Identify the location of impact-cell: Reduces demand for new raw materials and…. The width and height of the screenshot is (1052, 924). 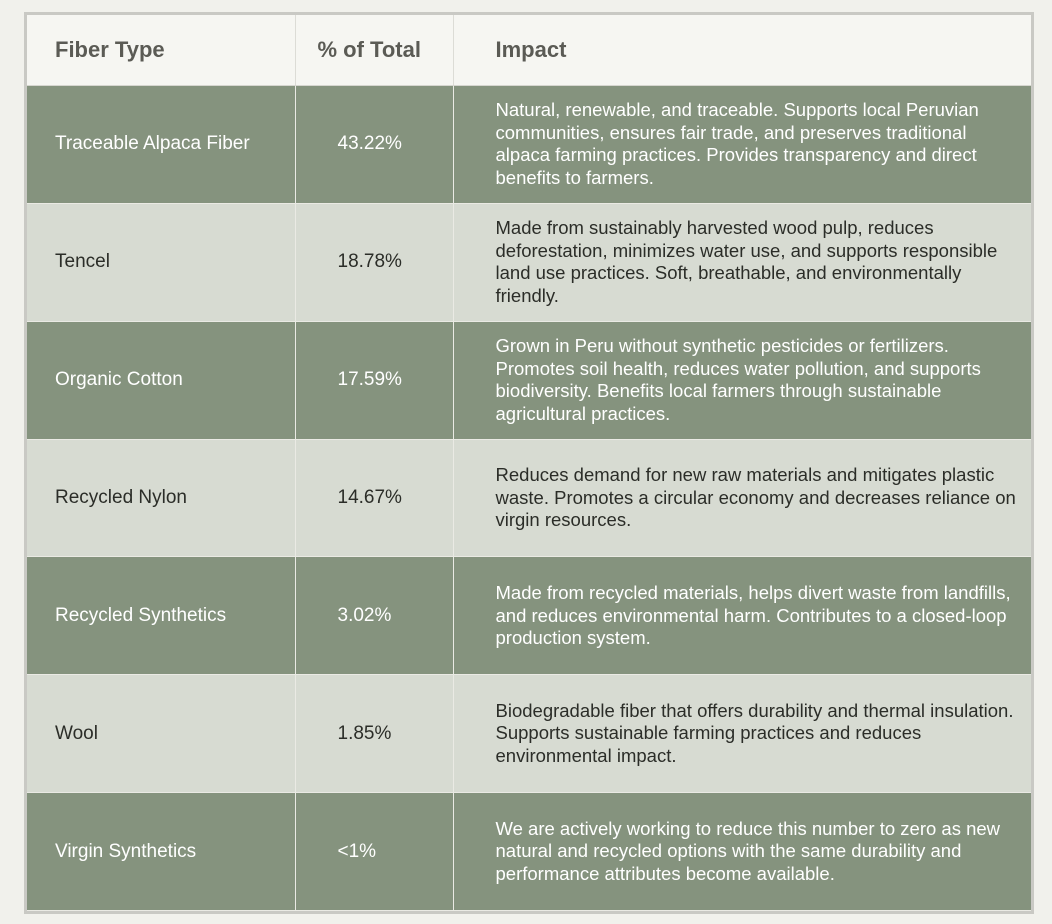
(742, 498).